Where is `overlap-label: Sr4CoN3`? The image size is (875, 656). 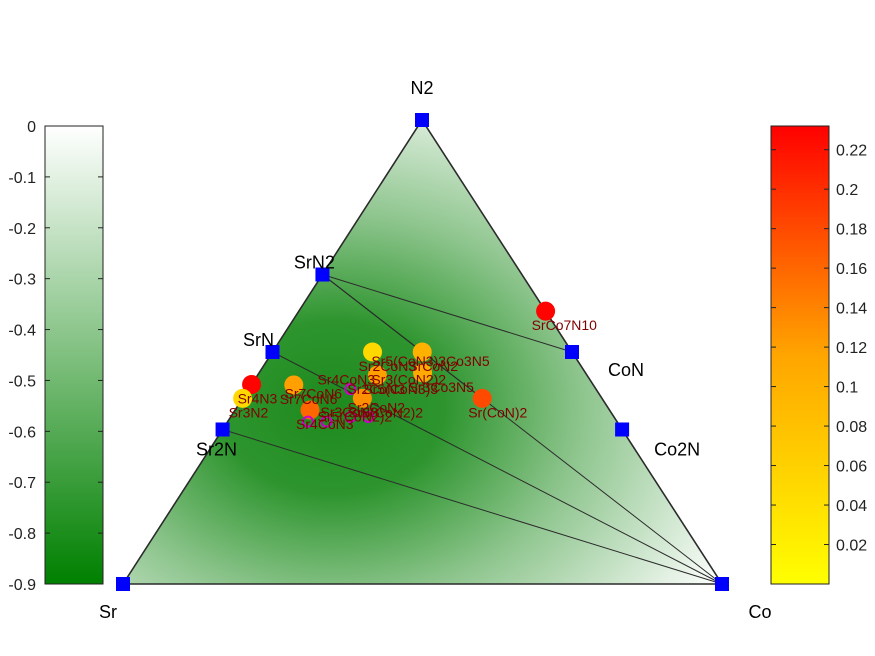
overlap-label: Sr4CoN3 is located at coordinates (346, 379).